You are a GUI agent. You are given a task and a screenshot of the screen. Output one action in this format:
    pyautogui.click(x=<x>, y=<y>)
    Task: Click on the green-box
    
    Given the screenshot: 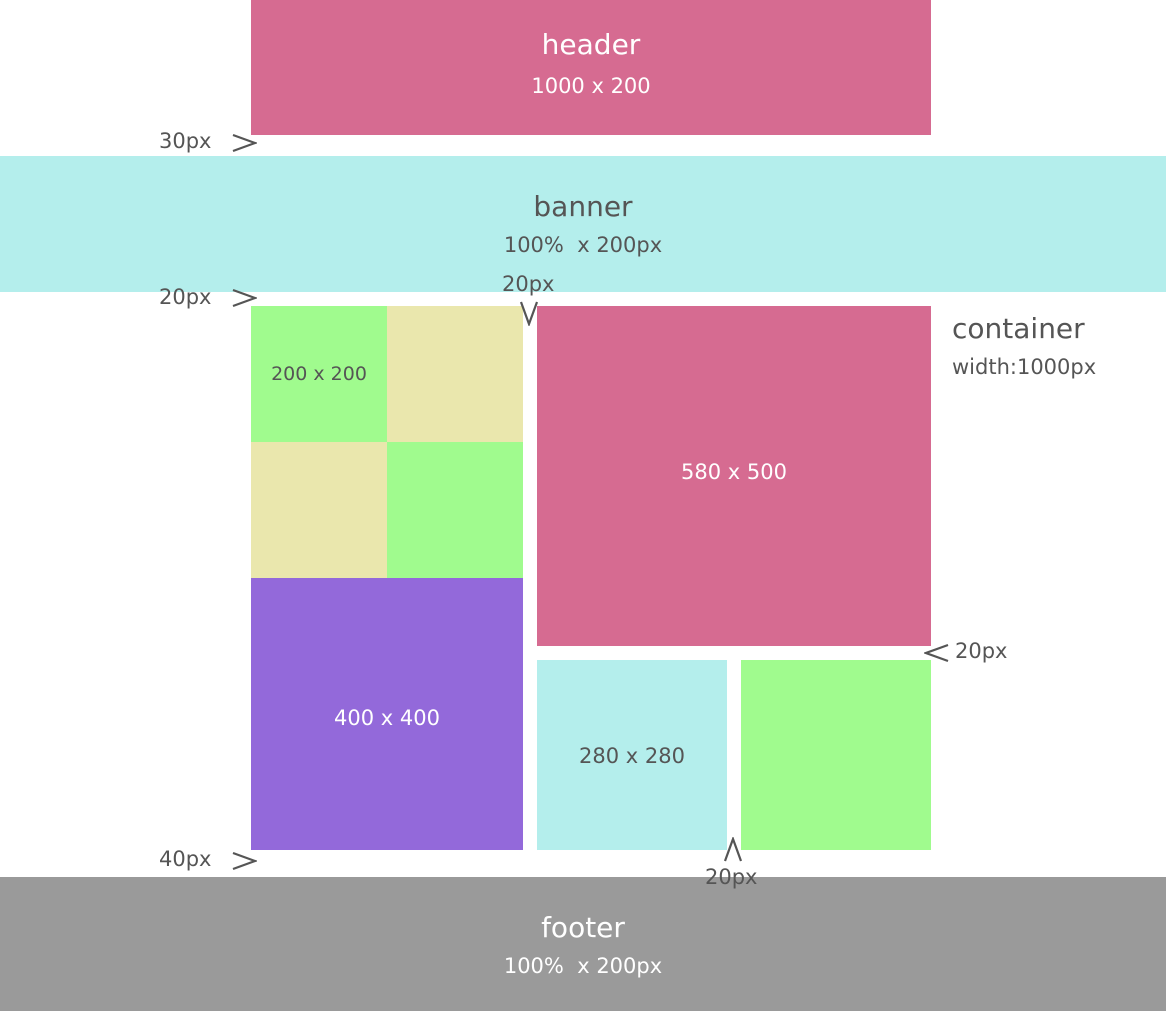 What is the action you would take?
    pyautogui.click(x=836, y=755)
    